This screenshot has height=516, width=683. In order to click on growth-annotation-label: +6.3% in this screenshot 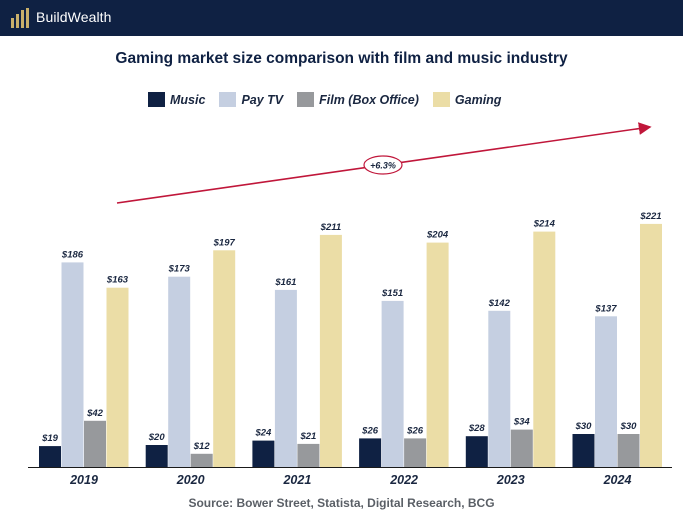, I will do `click(383, 166)`.